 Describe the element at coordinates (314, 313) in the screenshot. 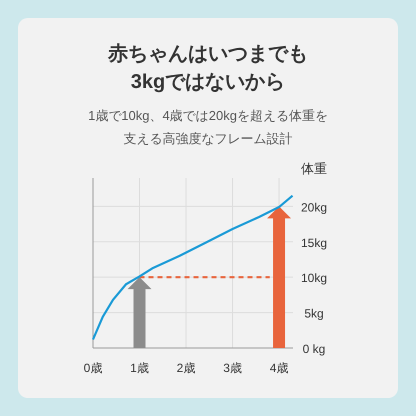

I see `y-tick-label: 5kg` at that location.